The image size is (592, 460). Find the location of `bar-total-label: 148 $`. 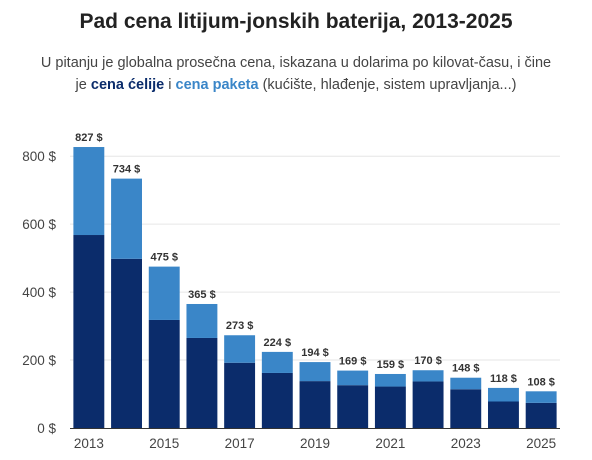

bar-total-label: 148 $ is located at coordinates (466, 369).